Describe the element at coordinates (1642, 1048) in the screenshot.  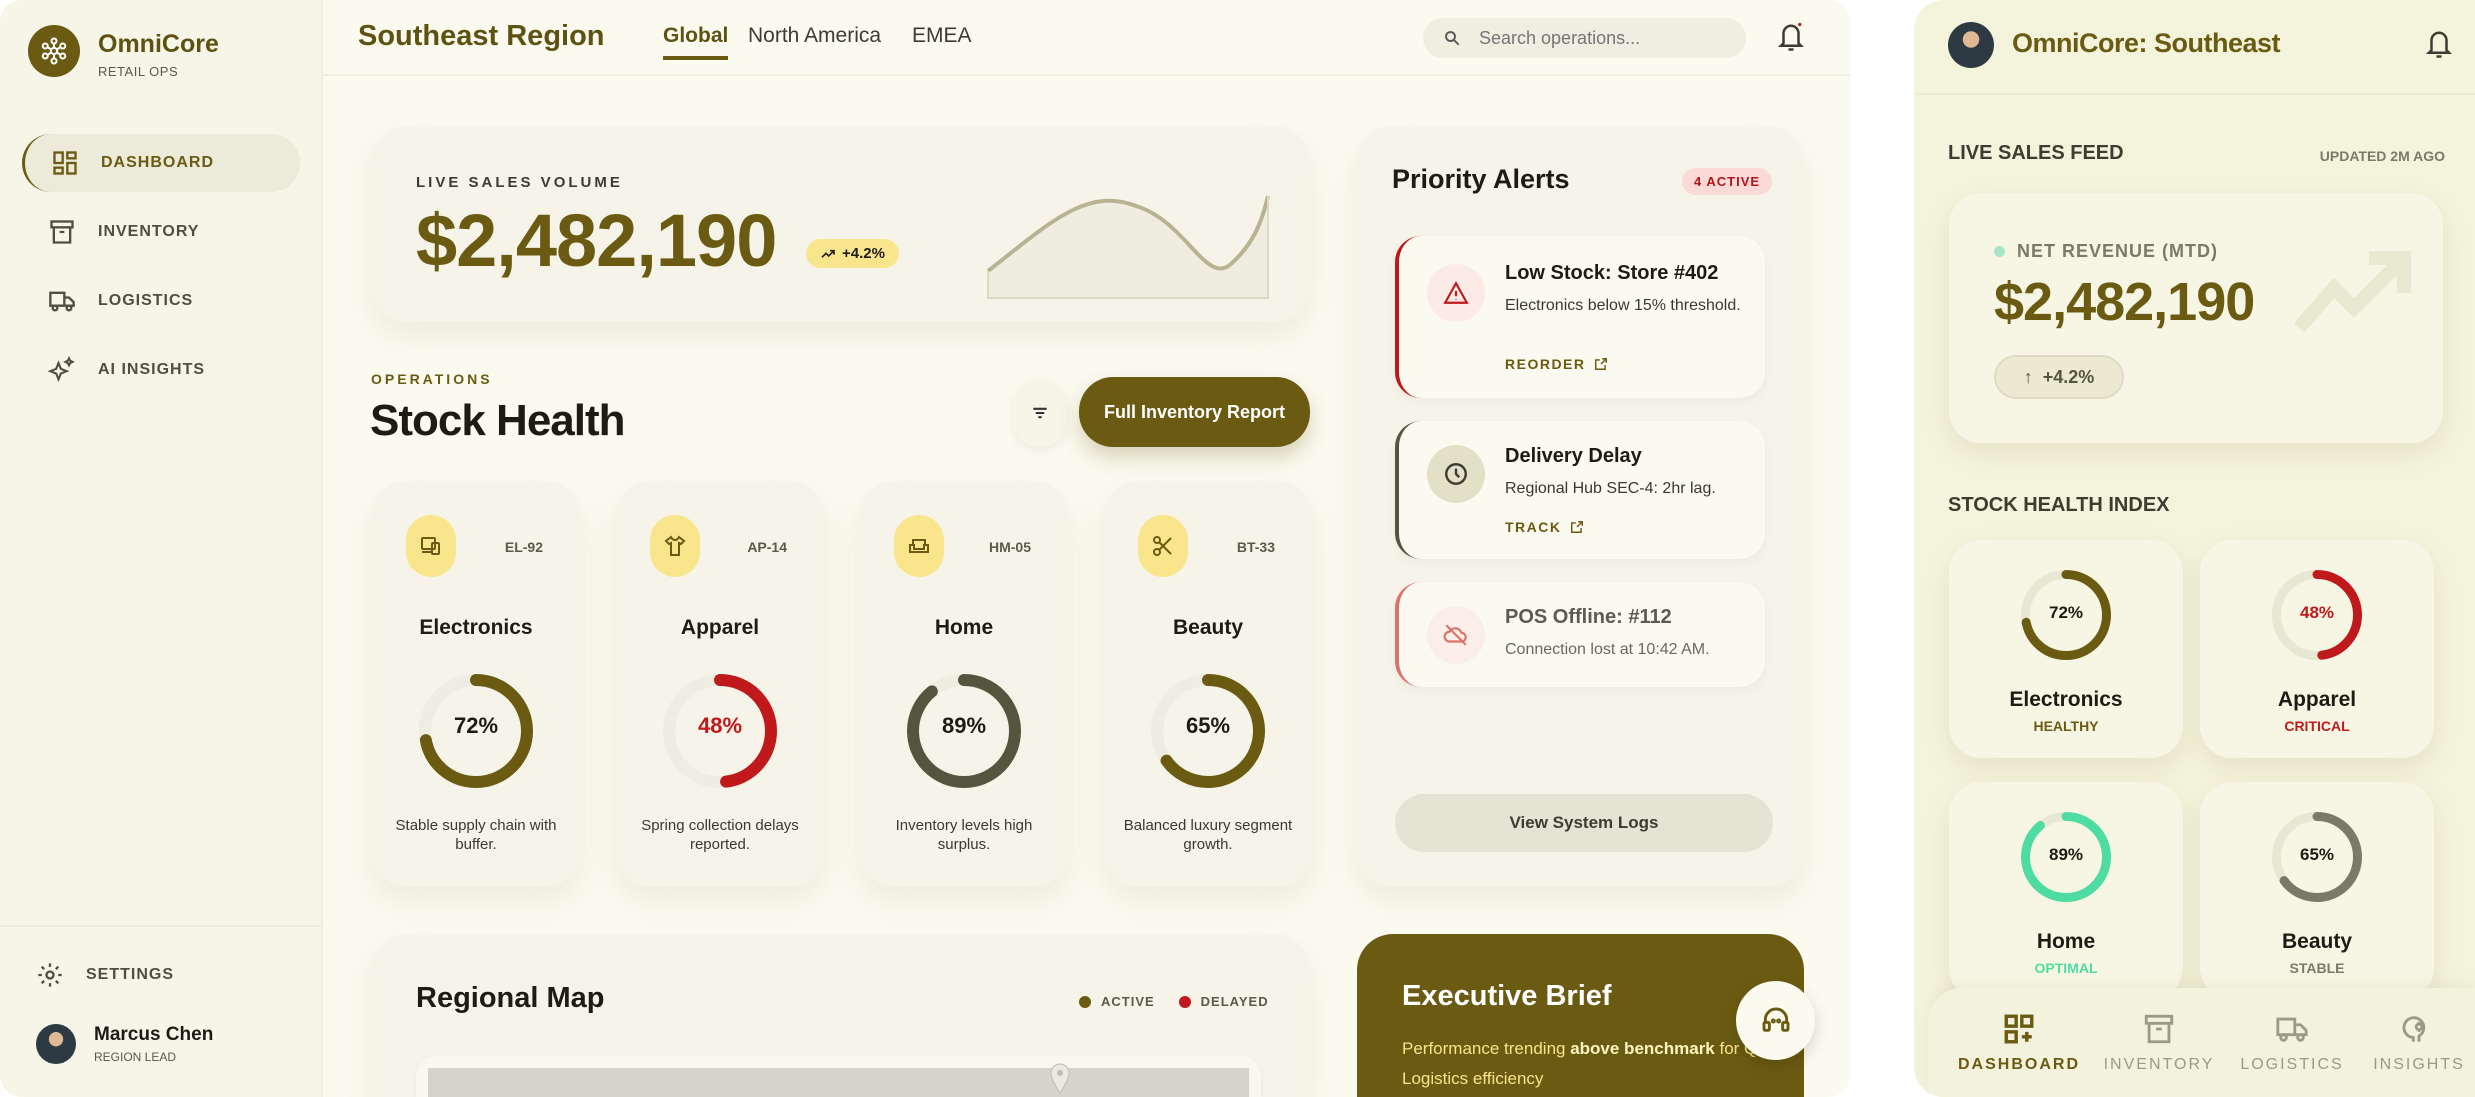
I see `brief-highlight: above benchmark` at that location.